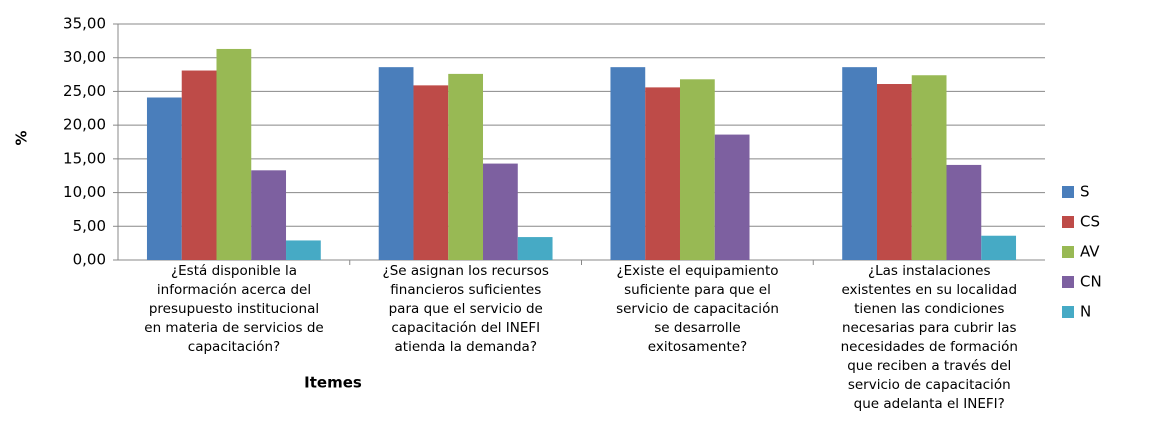 The height and width of the screenshot is (422, 1167). I want to click on y-axis-label: %, so click(22, 137).